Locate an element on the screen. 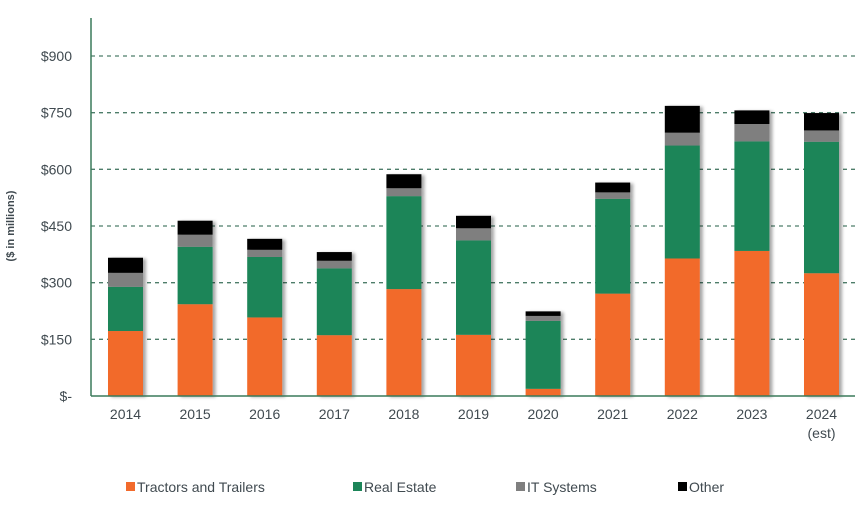 The height and width of the screenshot is (513, 860). bar-stack-2015 is located at coordinates (195, 308).